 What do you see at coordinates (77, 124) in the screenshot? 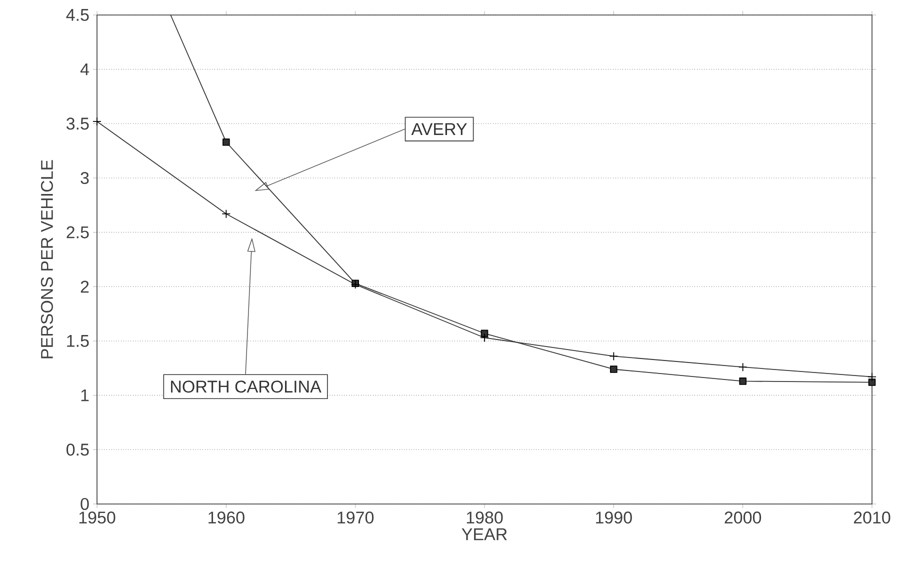
I see `y-tick-label: 3.5` at bounding box center [77, 124].